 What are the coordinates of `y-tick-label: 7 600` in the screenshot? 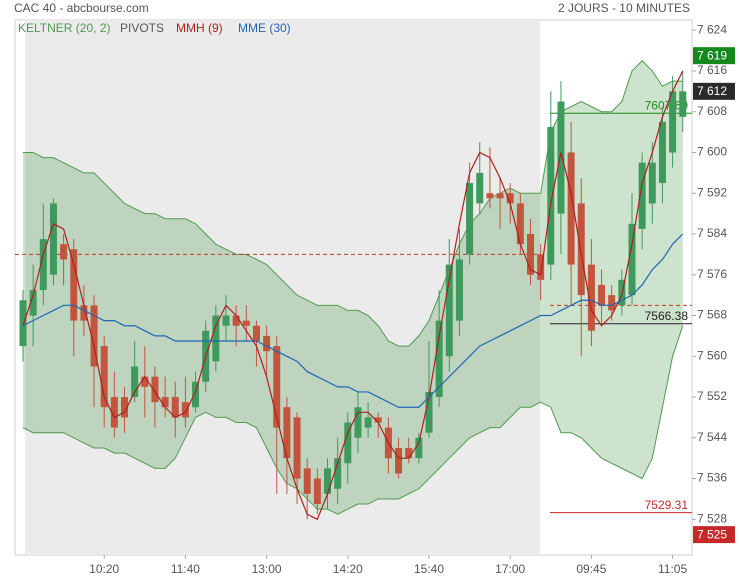 It's located at (712, 152).